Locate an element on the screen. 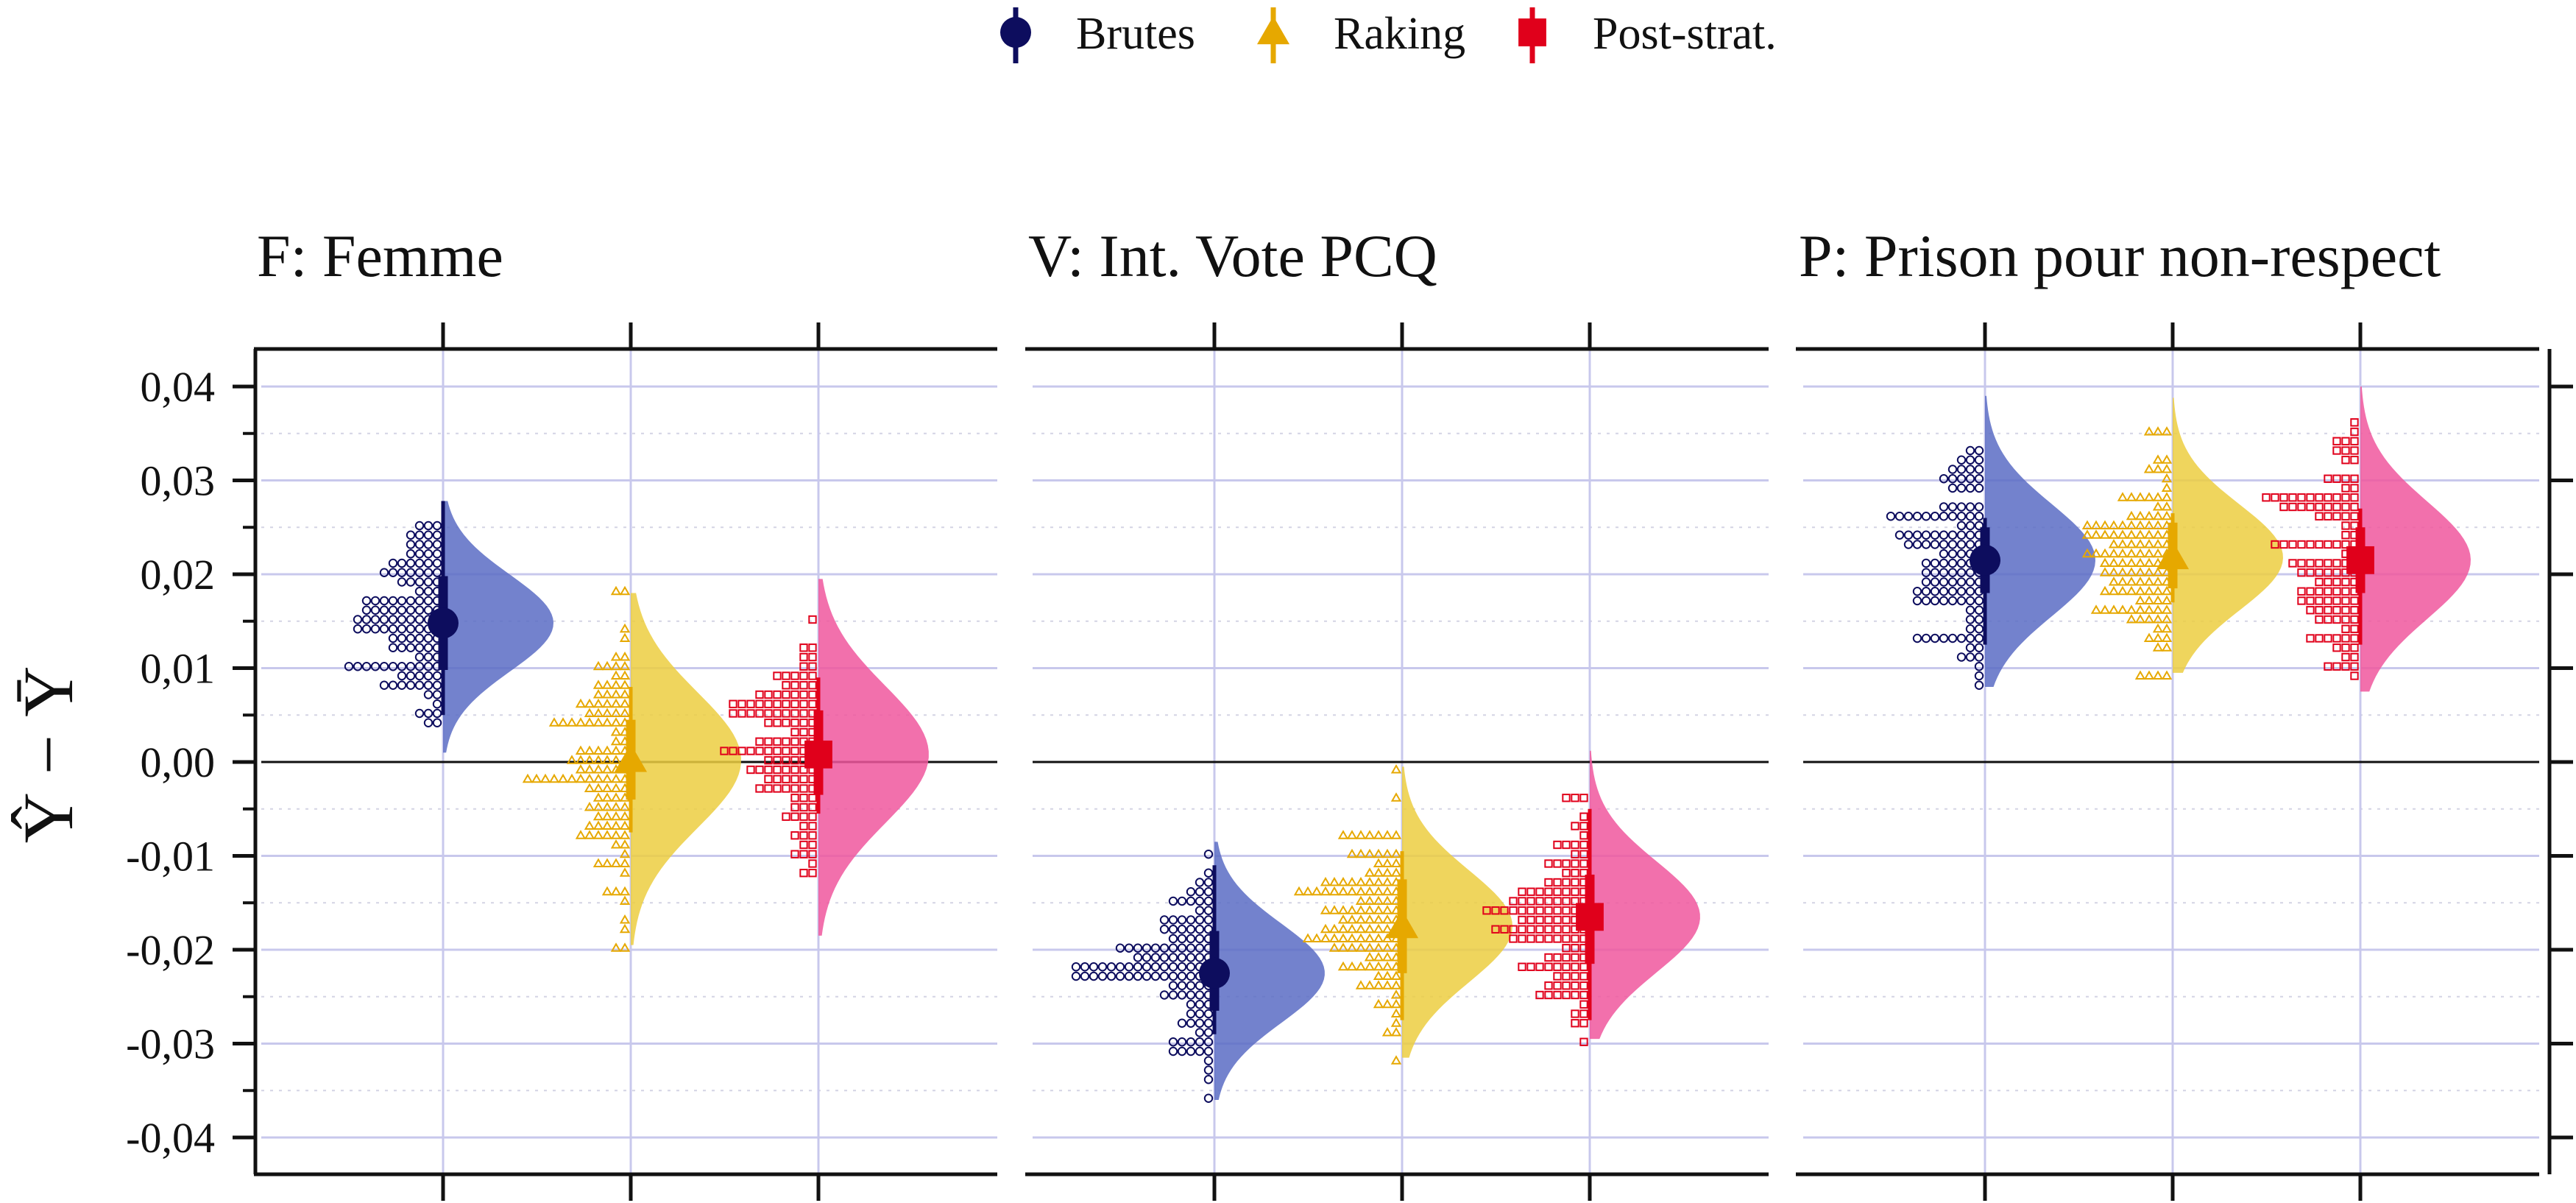 This screenshot has width=2576, height=1203. legend-label-raking: Raking is located at coordinates (1399, 34).